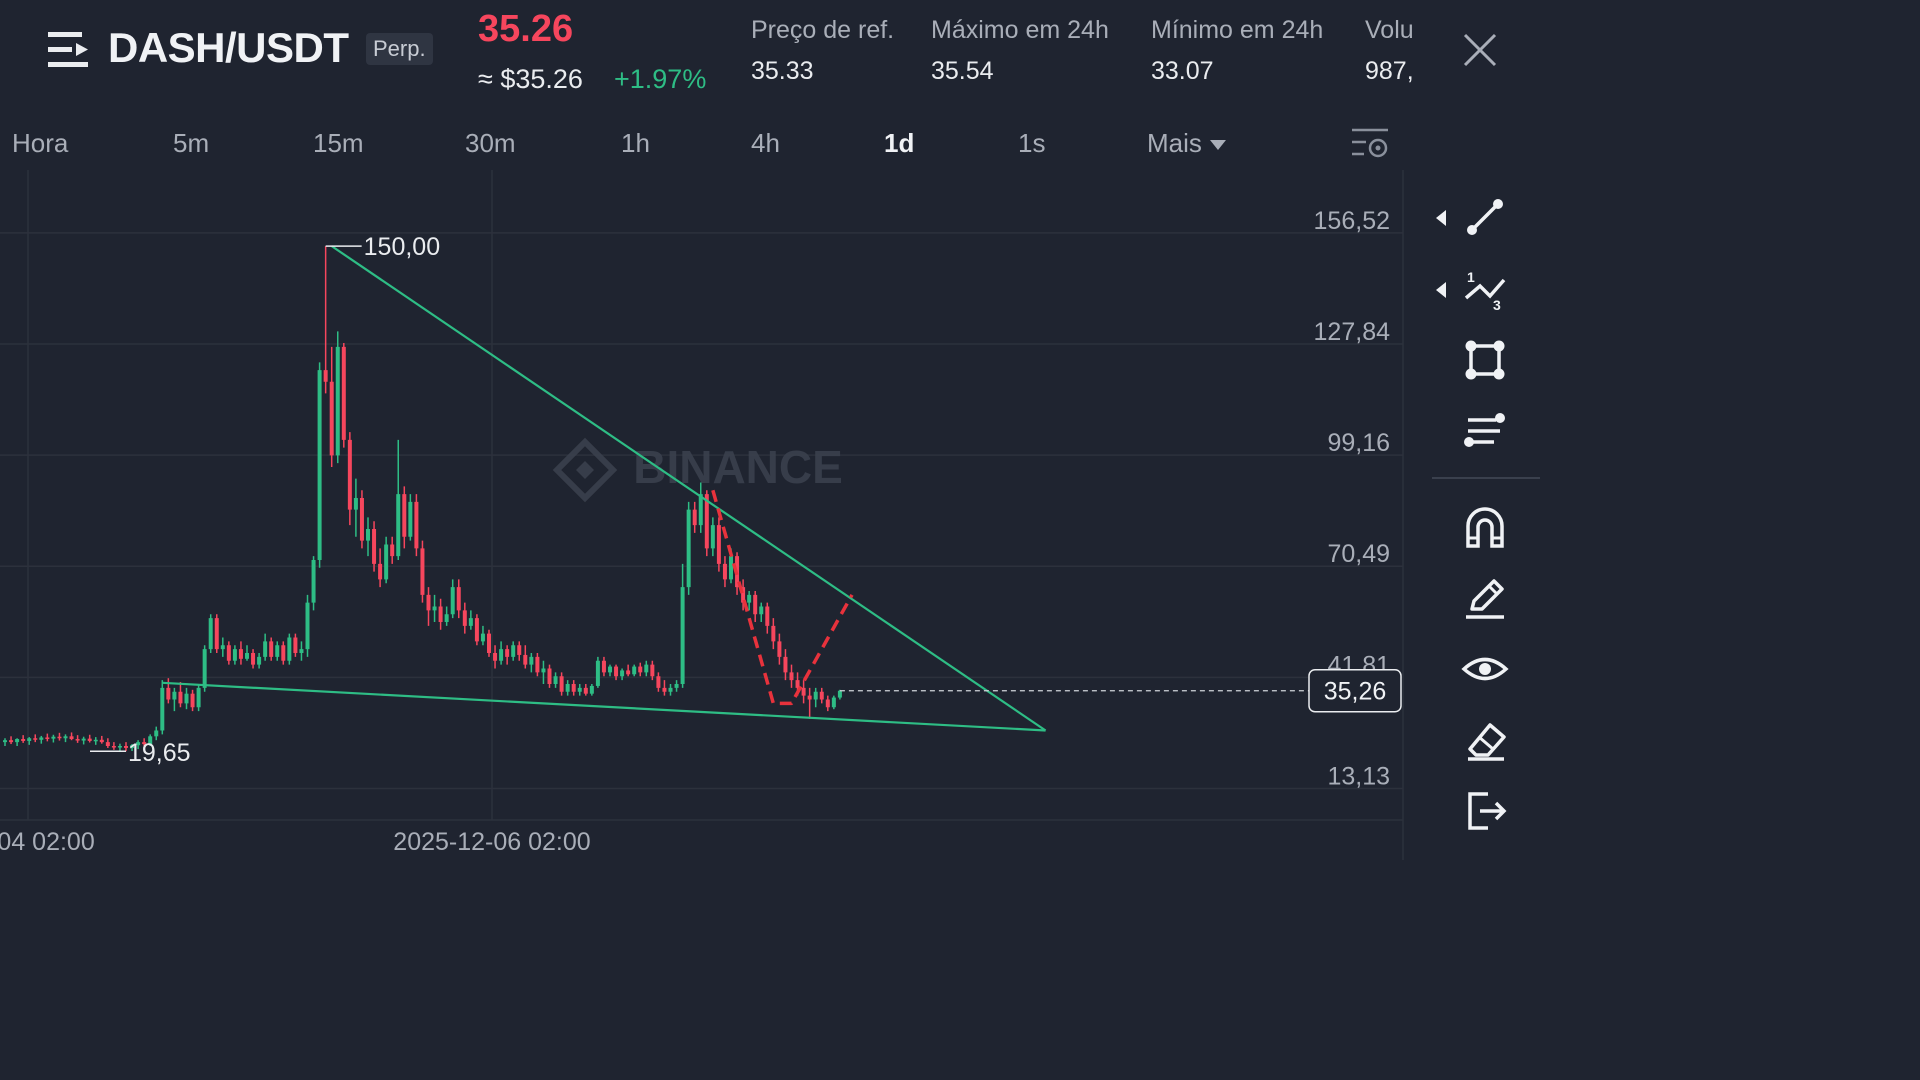  I want to click on stat-volume: Volu 987,, so click(1389, 51).